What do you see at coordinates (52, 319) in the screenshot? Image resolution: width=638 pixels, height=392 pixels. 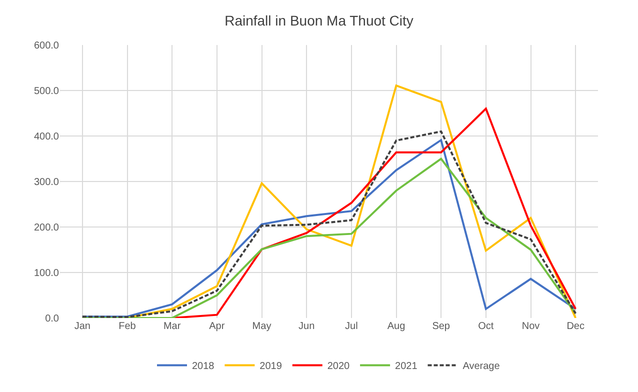 I see `y-tick-label: 0.0` at bounding box center [52, 319].